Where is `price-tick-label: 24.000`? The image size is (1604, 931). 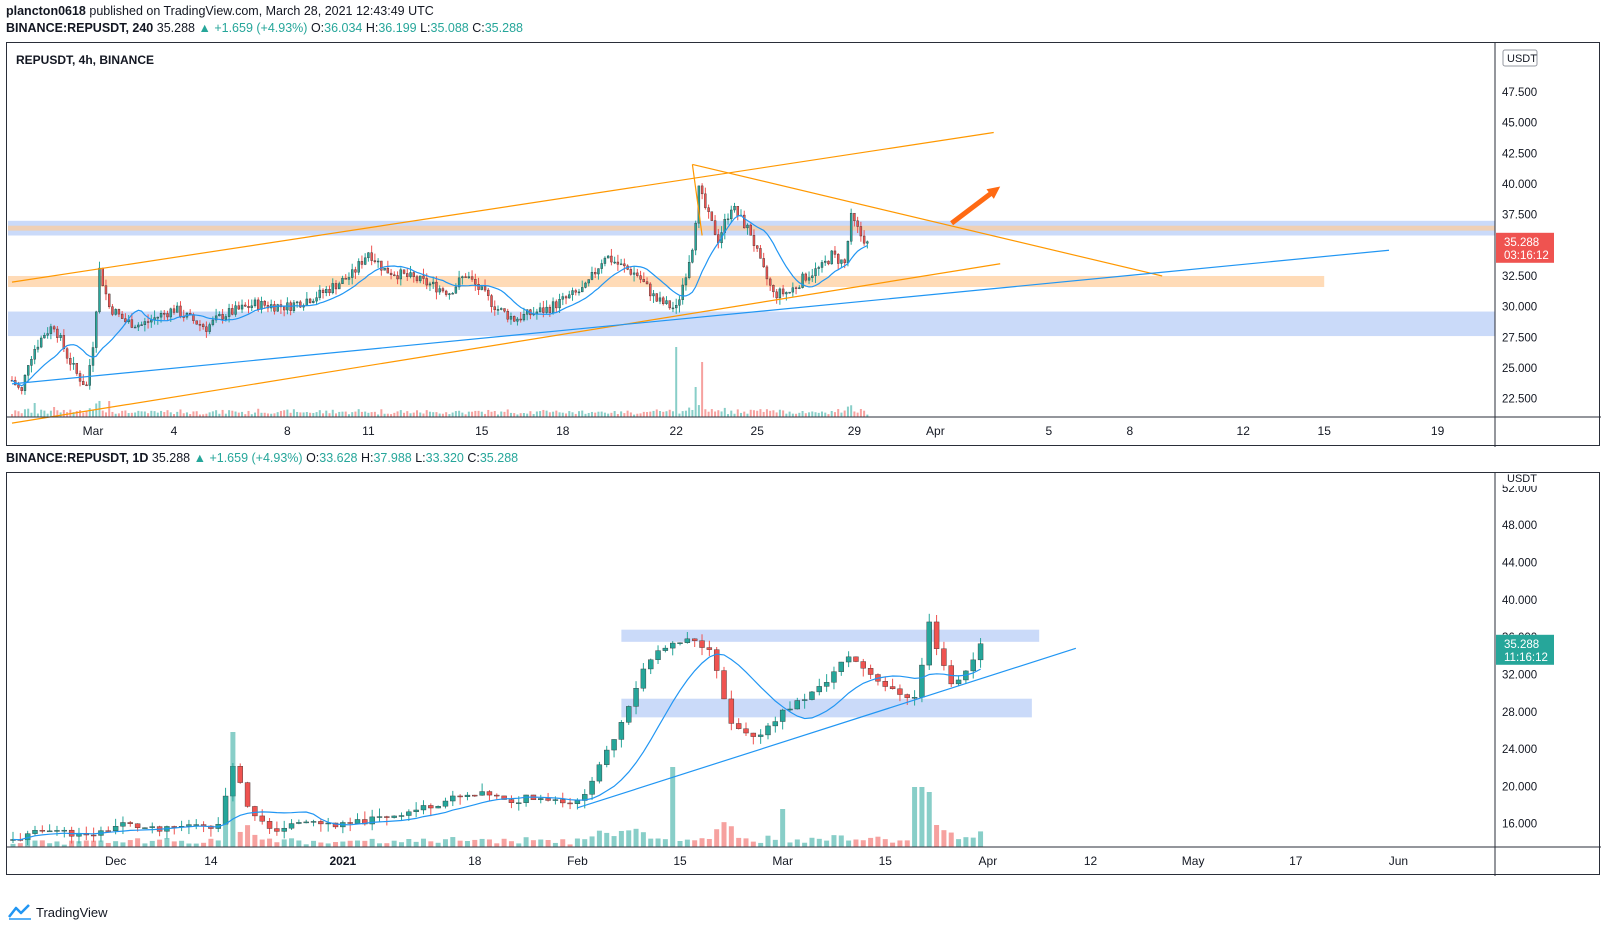 price-tick-label: 24.000 is located at coordinates (1519, 750).